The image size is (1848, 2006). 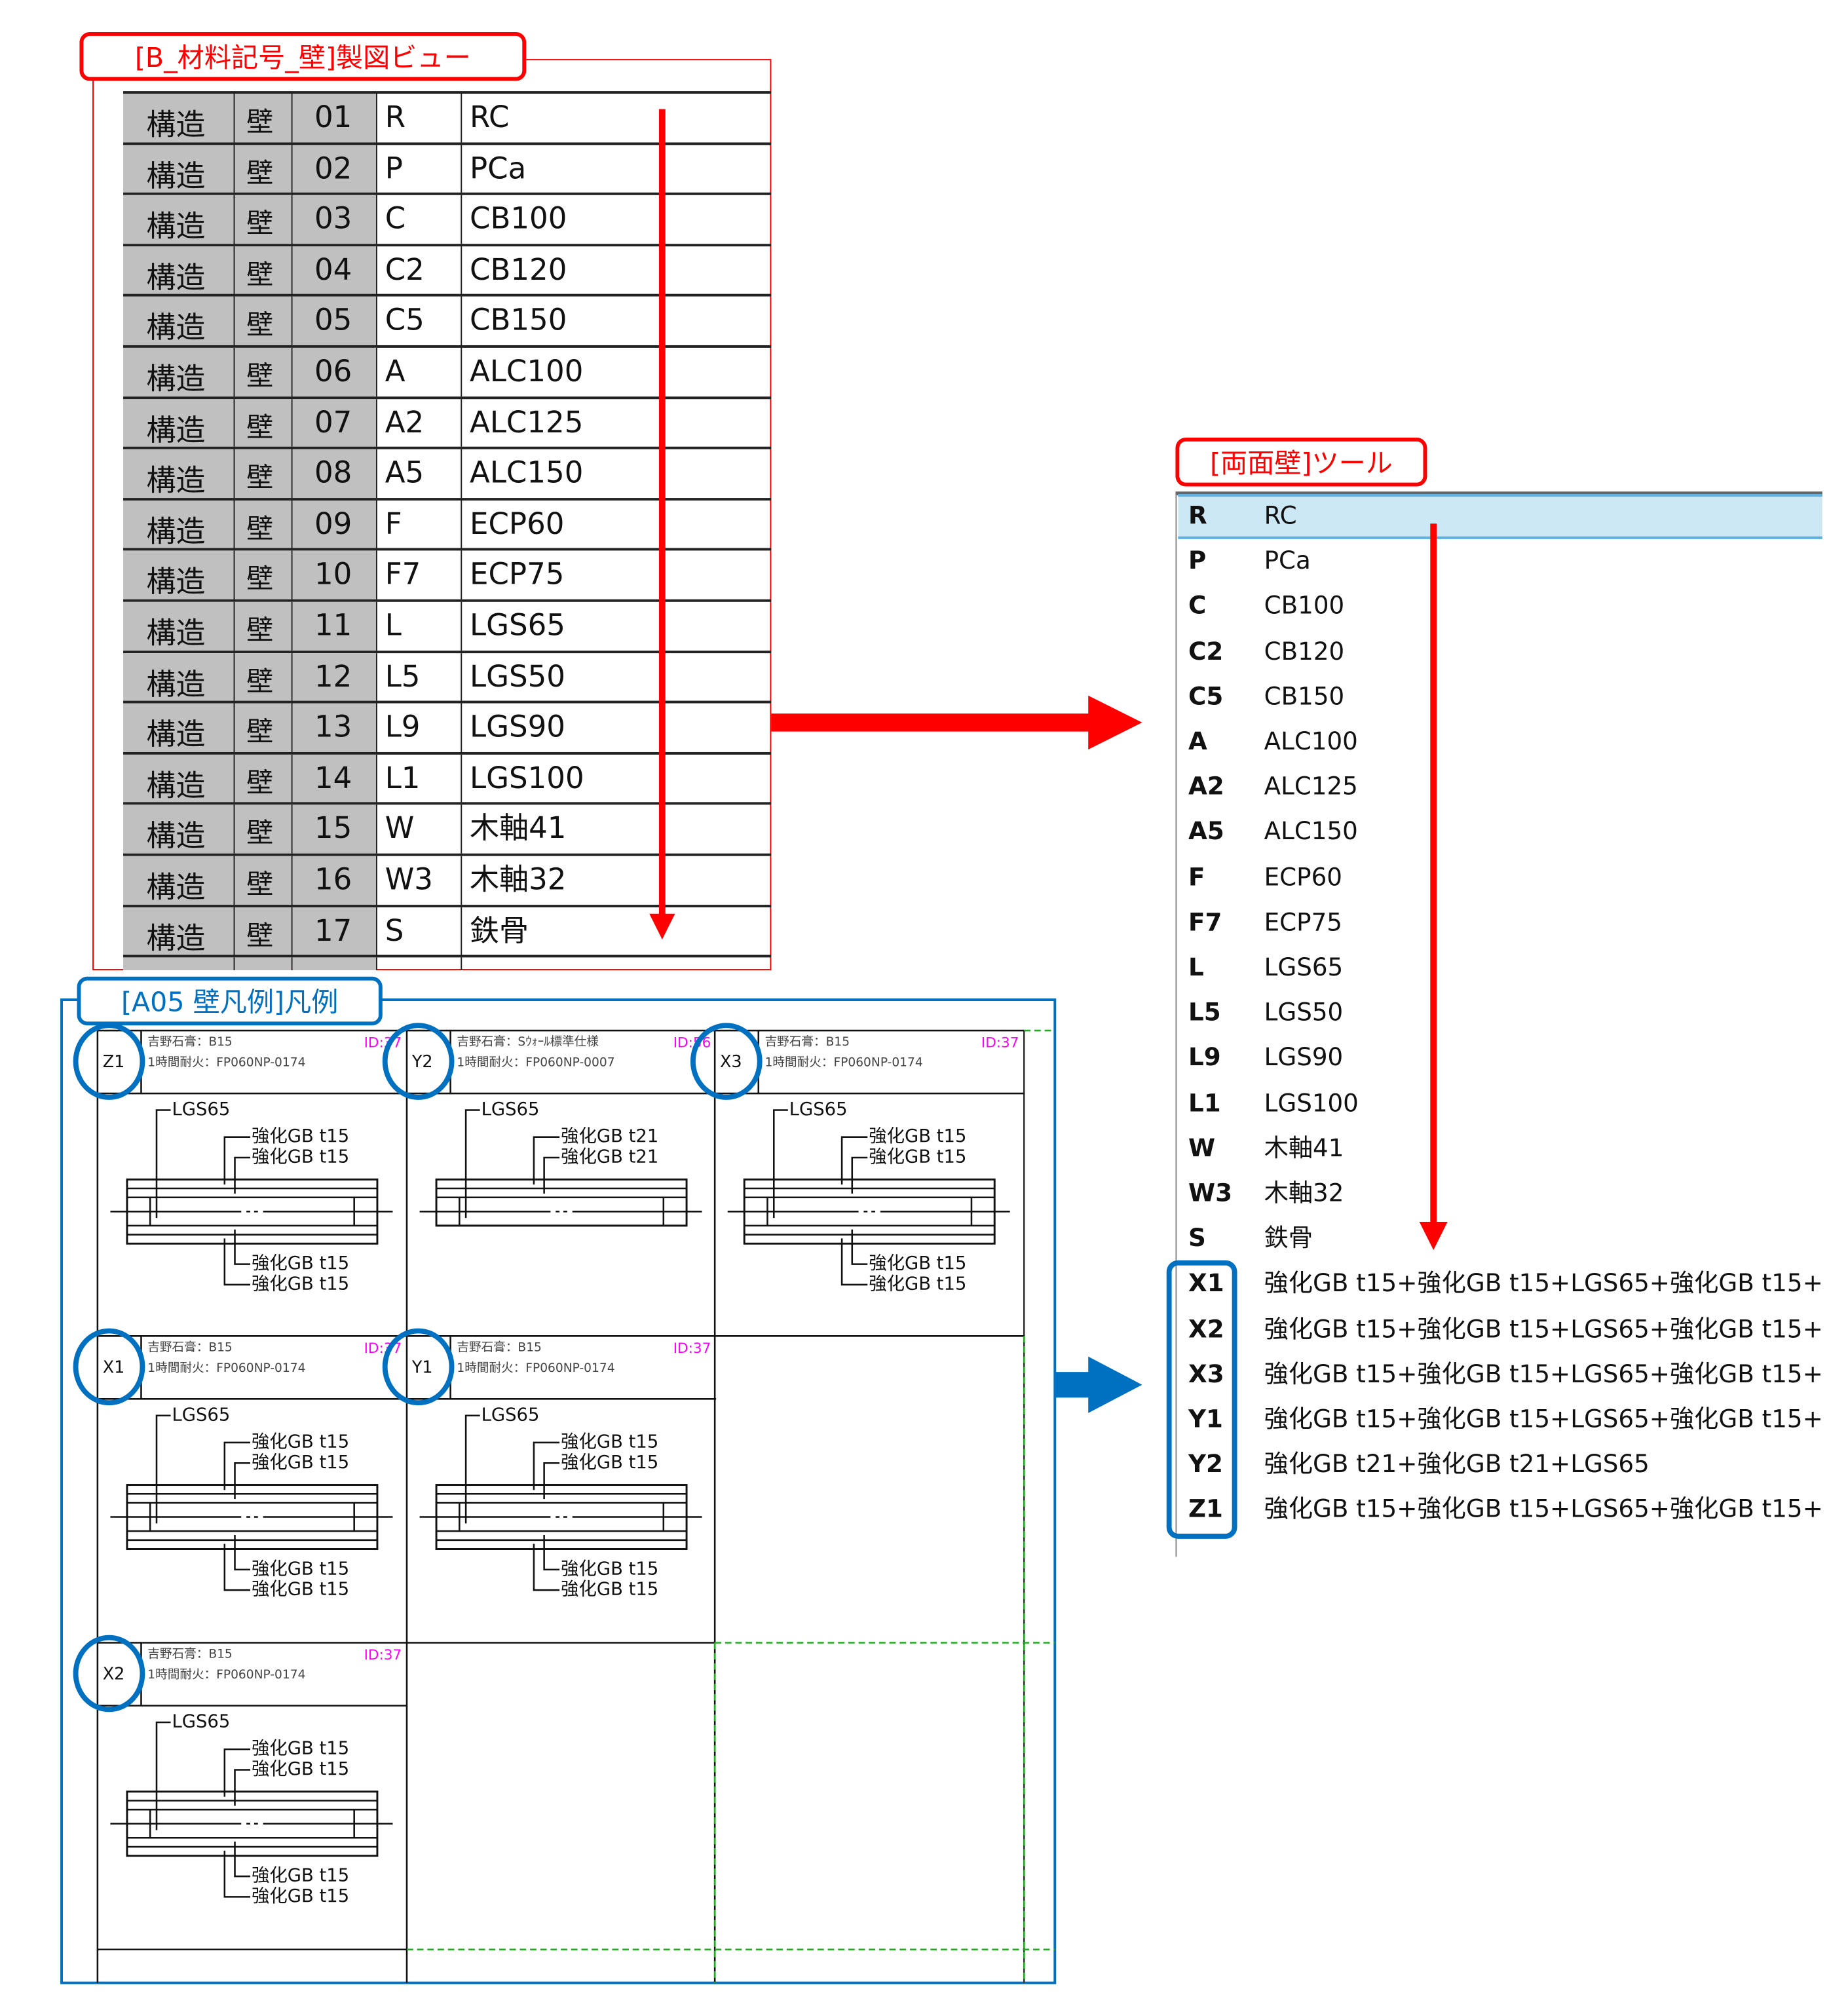 What do you see at coordinates (334, 169) in the screenshot?
I see `cell-number: 02` at bounding box center [334, 169].